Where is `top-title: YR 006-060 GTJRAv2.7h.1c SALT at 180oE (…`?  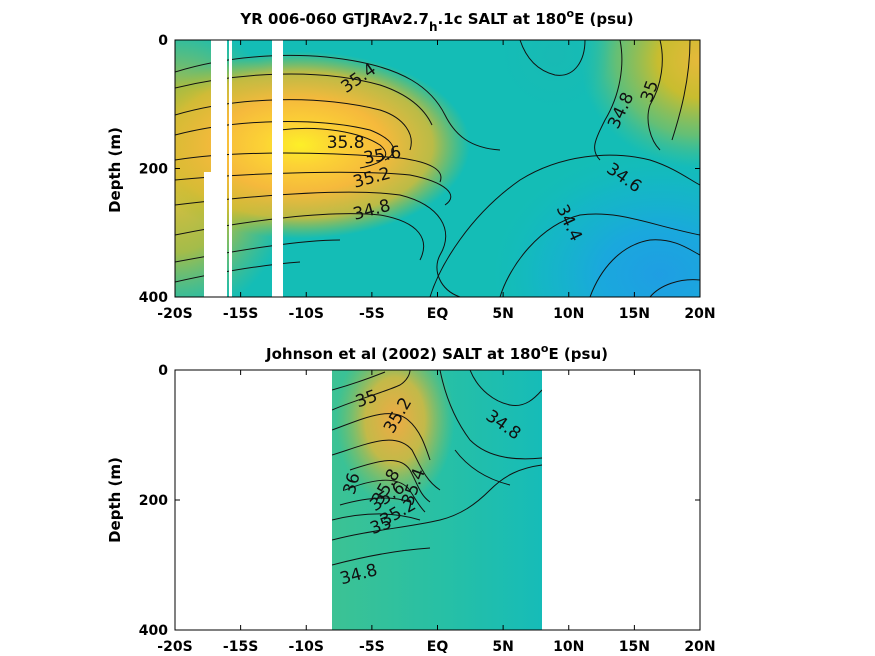 top-title: YR 006-060 GTJRAv2.7h.1c SALT at 180oE (… is located at coordinates (436, 20).